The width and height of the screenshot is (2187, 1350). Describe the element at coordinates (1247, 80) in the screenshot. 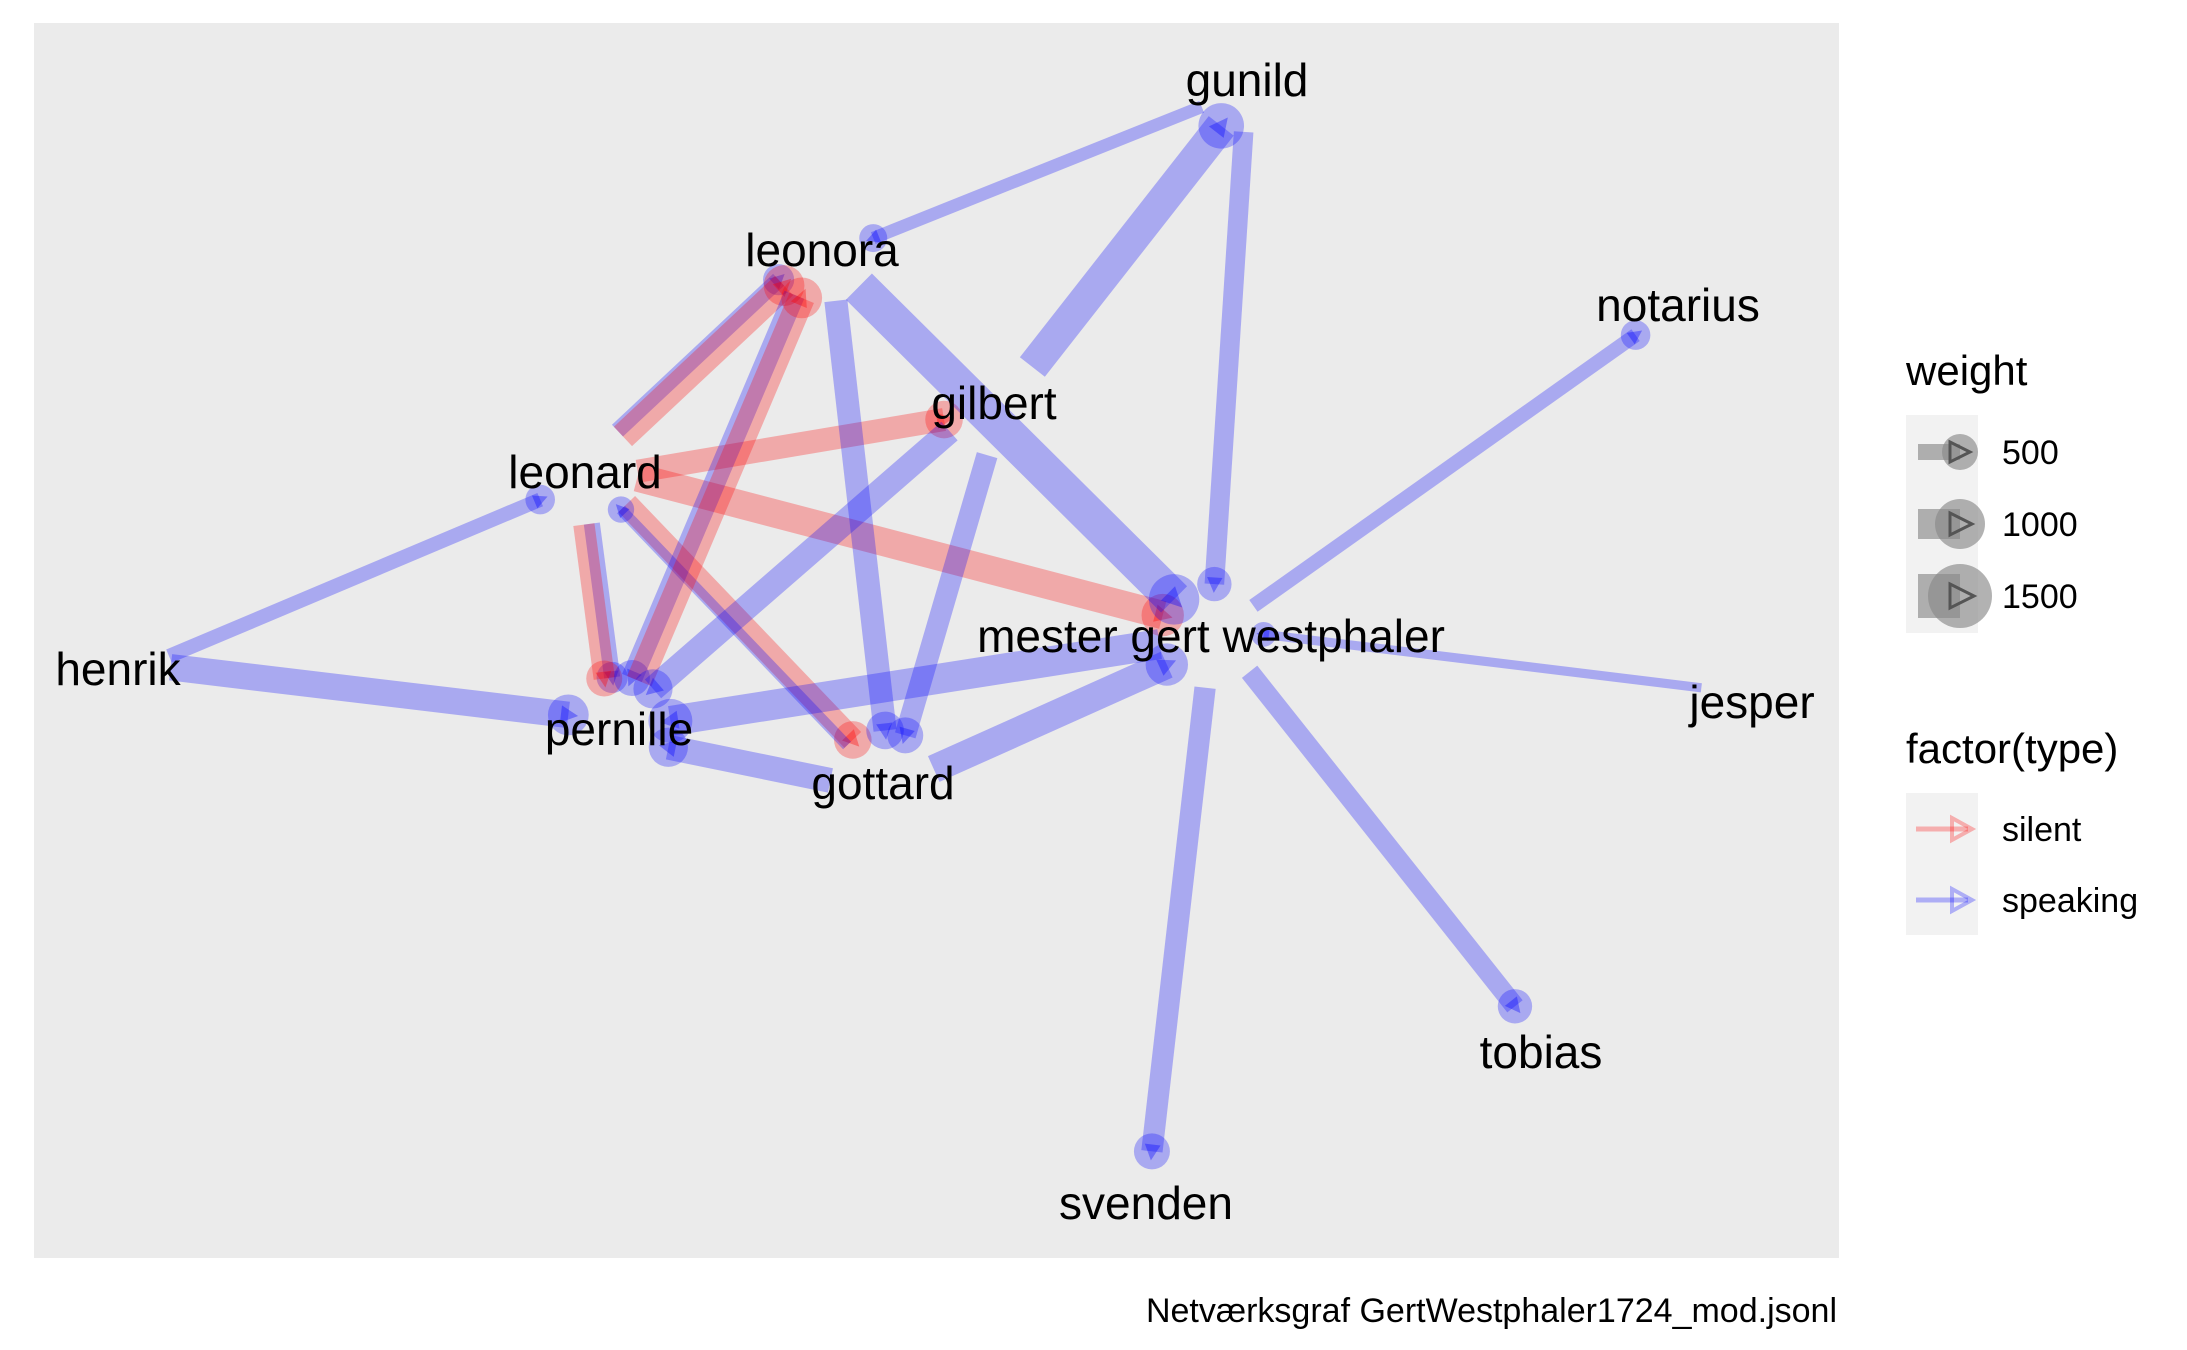

I see `node-label-gunild: gunild` at that location.